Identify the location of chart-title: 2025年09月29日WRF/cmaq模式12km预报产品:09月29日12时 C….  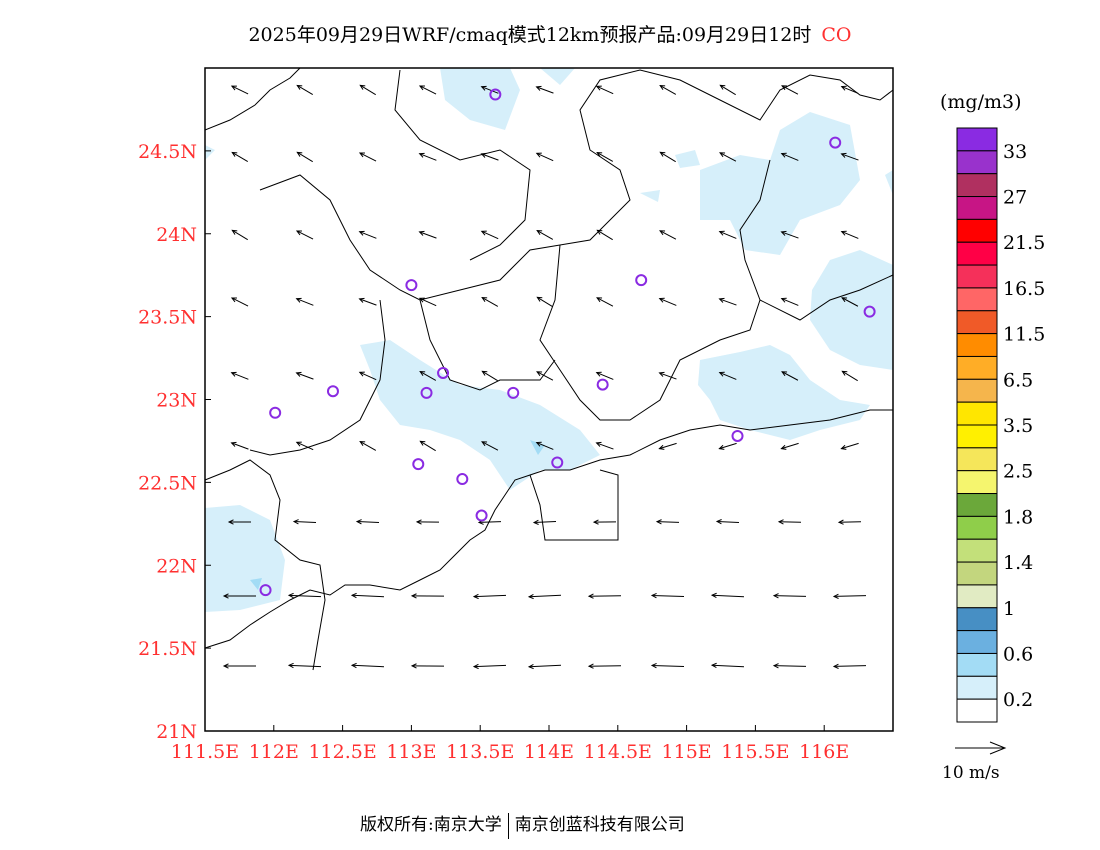
(550, 33).